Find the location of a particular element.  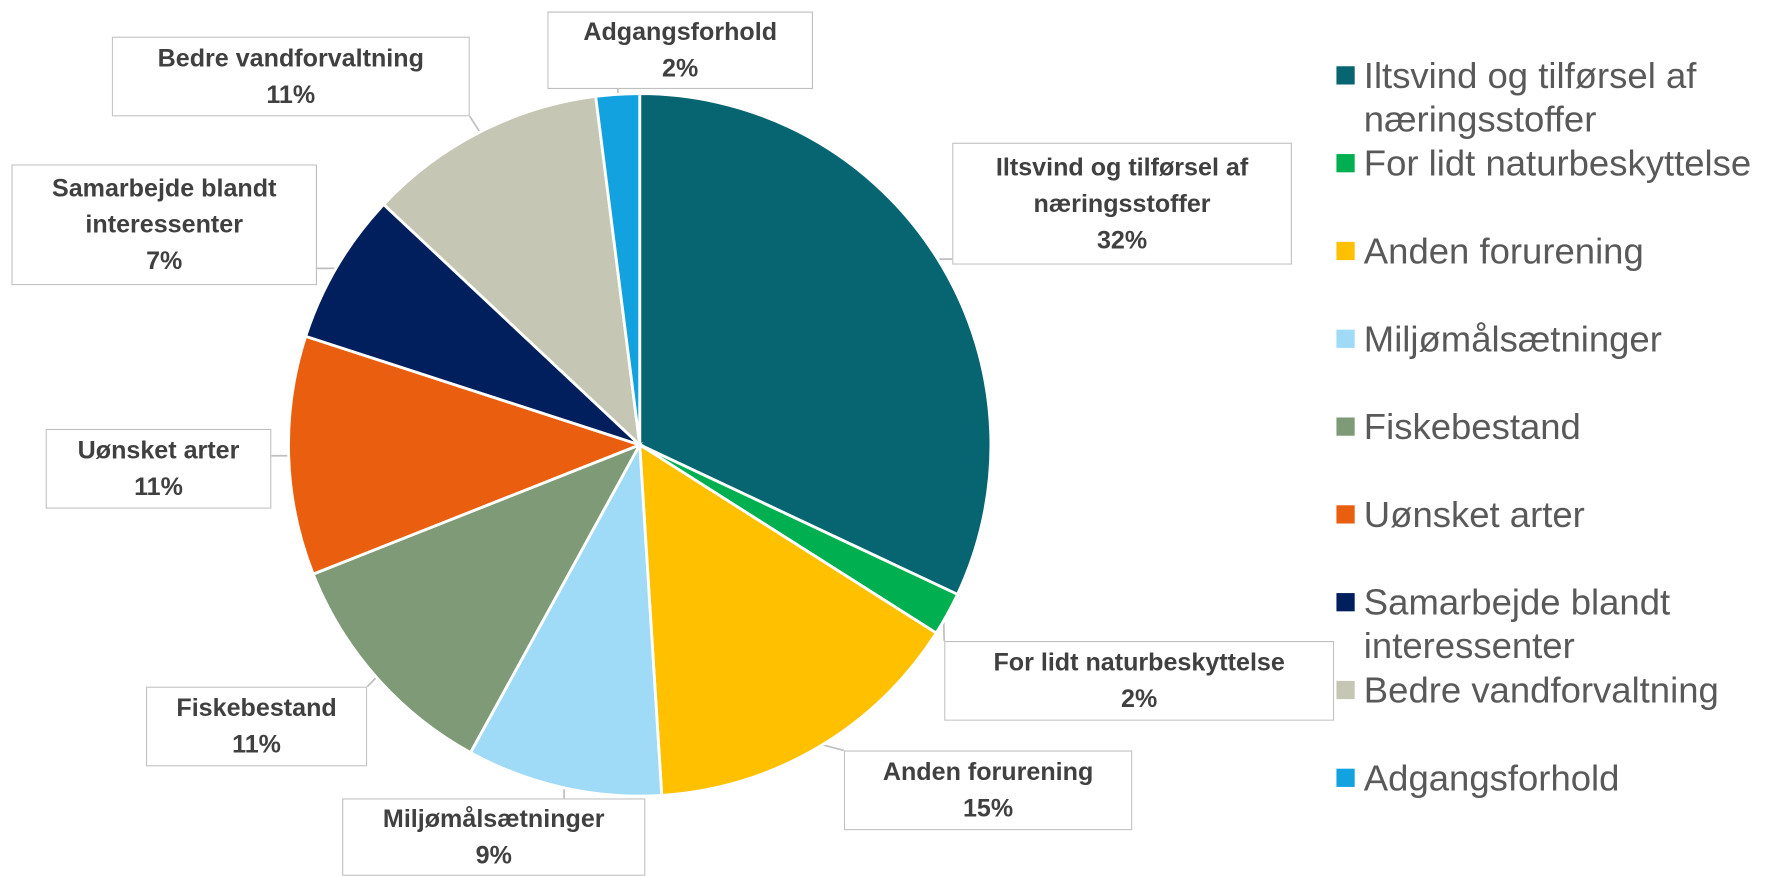

data-label-box: Miljømålsætninger 9% is located at coordinates (494, 837).